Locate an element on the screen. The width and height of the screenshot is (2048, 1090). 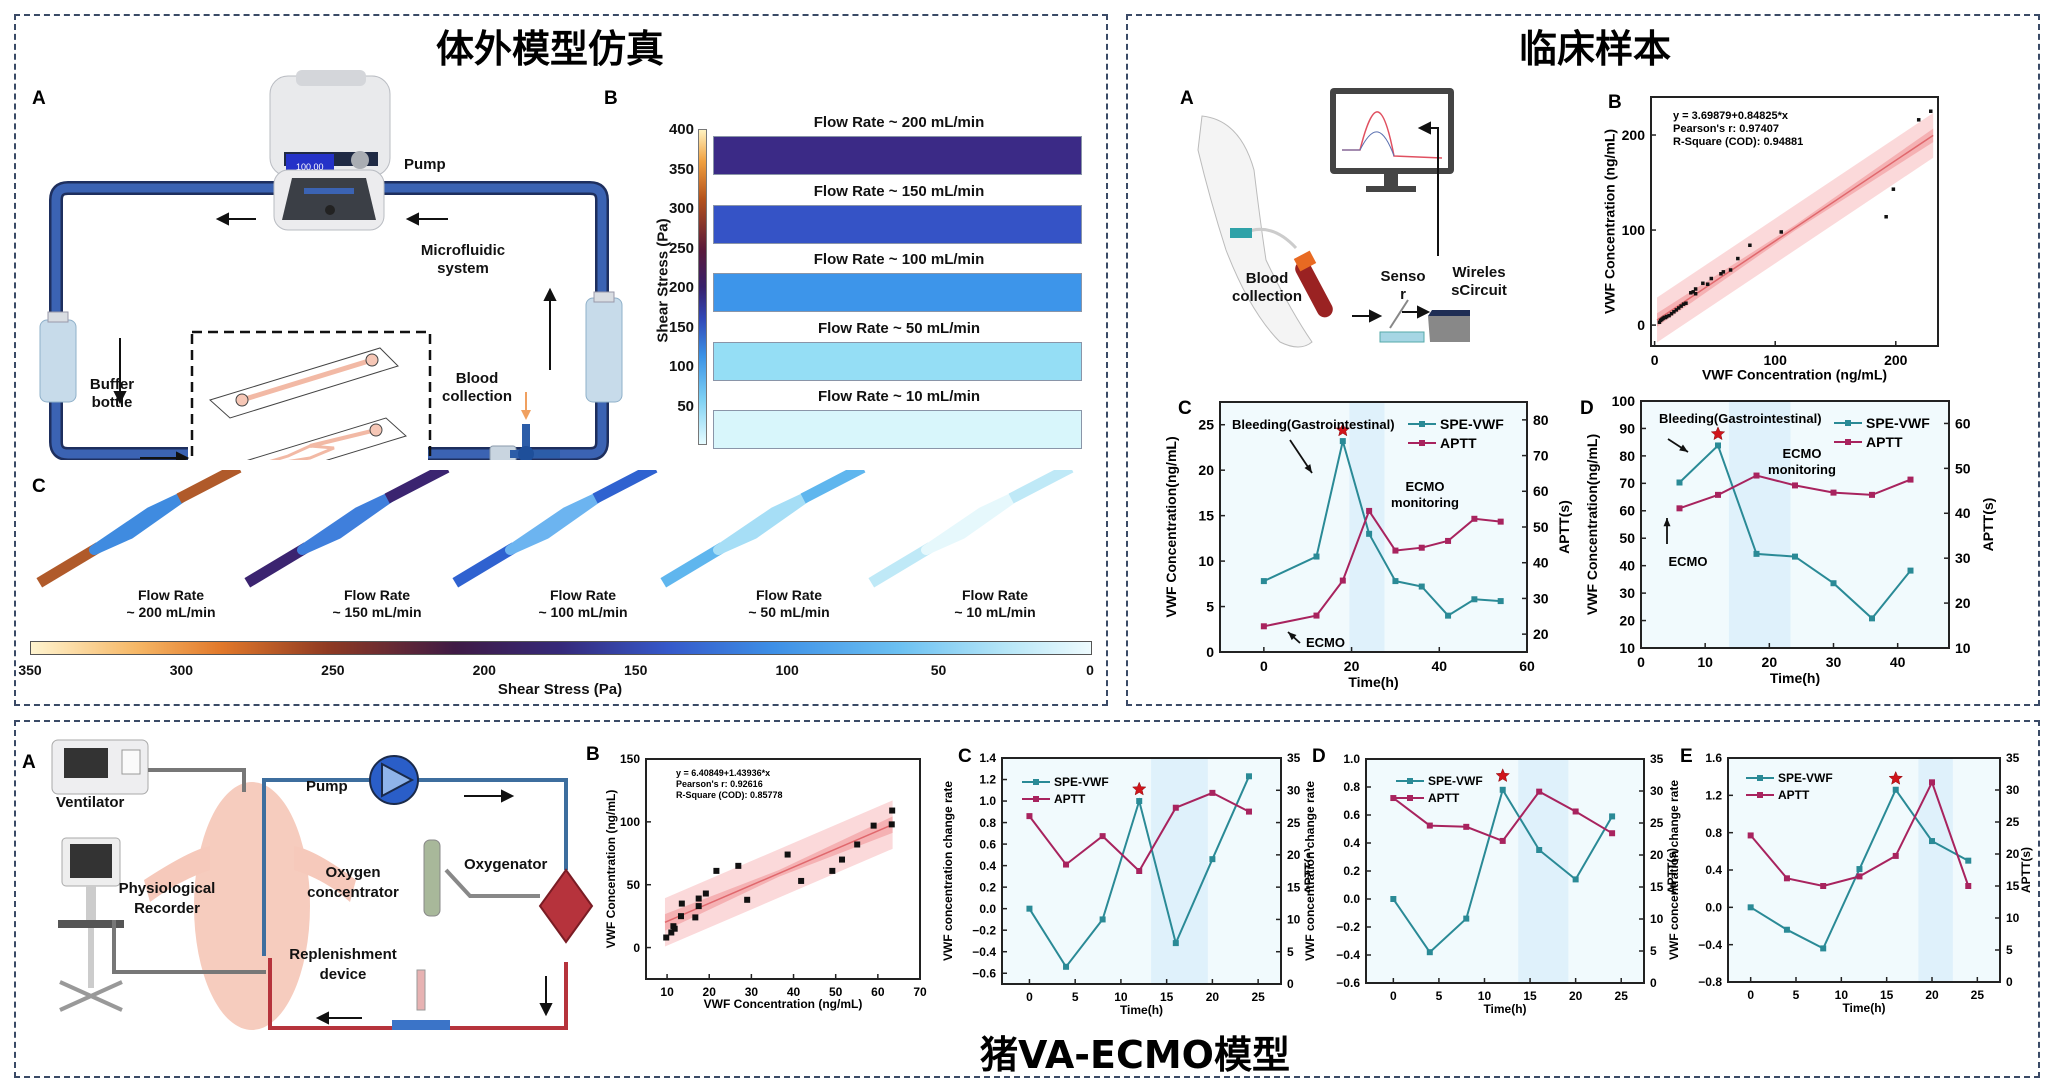
y2-tick-label: 20 is located at coordinates (2013, 854).